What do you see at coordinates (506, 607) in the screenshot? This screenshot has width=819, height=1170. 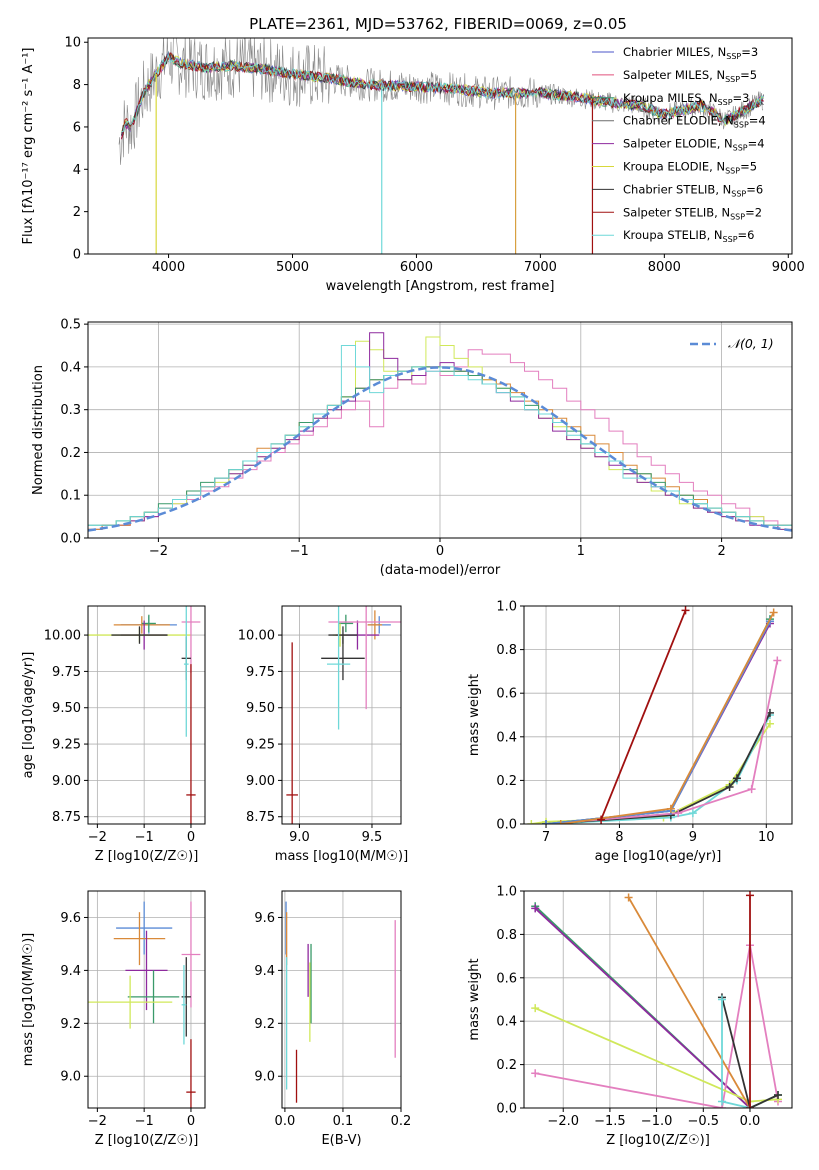 I see `y-tick-label: 1.0` at bounding box center [506, 607].